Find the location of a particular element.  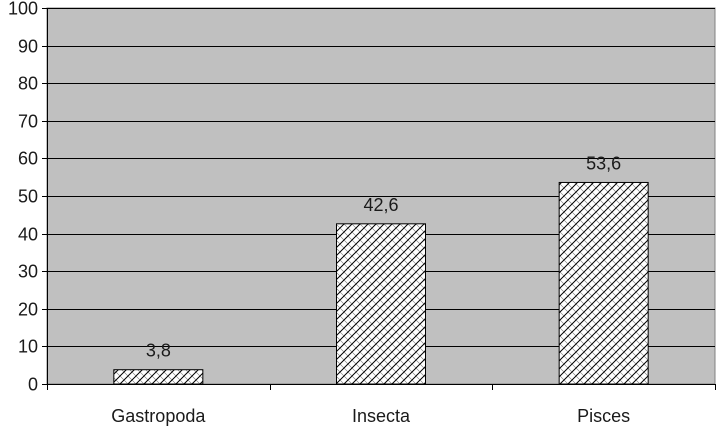

x-tick-label: Pisces is located at coordinates (603, 416).